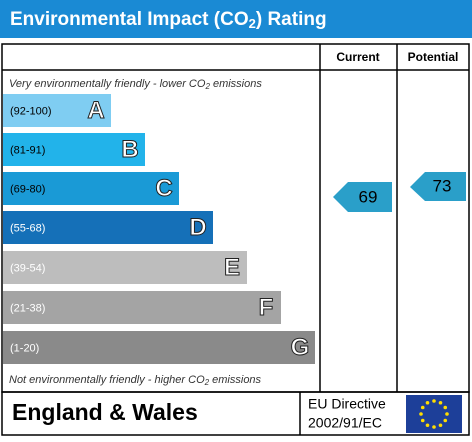  I want to click on title-subscript: 2, so click(252, 23).